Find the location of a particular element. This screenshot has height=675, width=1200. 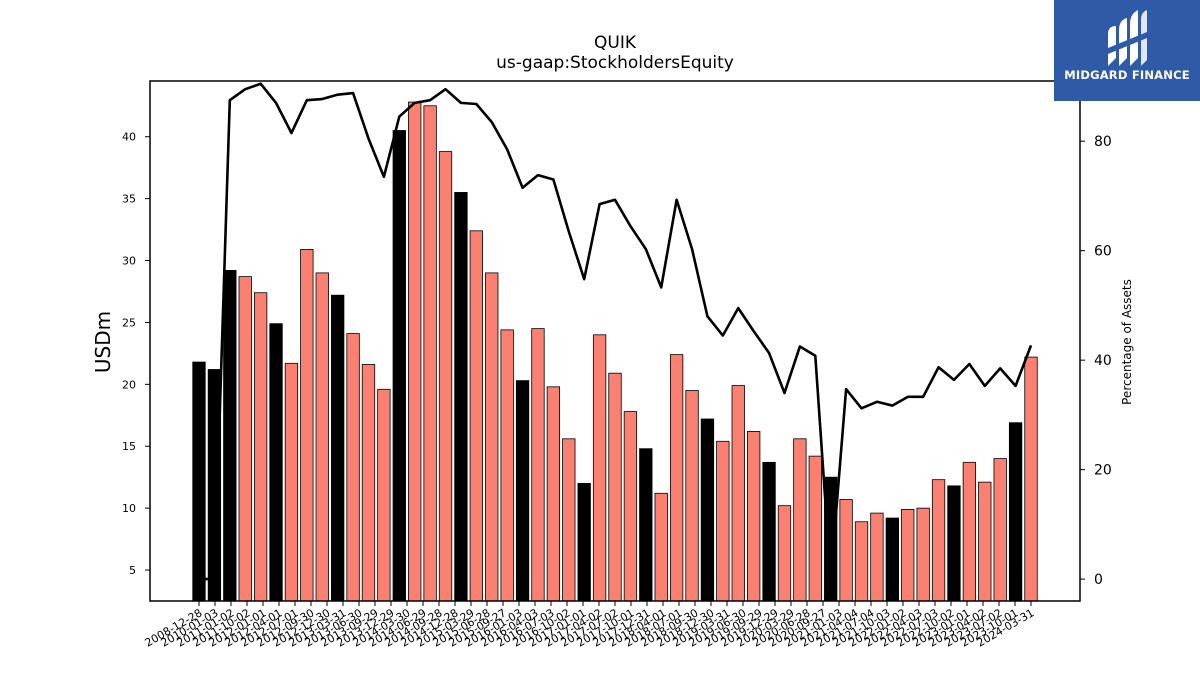

y2-tick-label: 20 is located at coordinates (1103, 471).